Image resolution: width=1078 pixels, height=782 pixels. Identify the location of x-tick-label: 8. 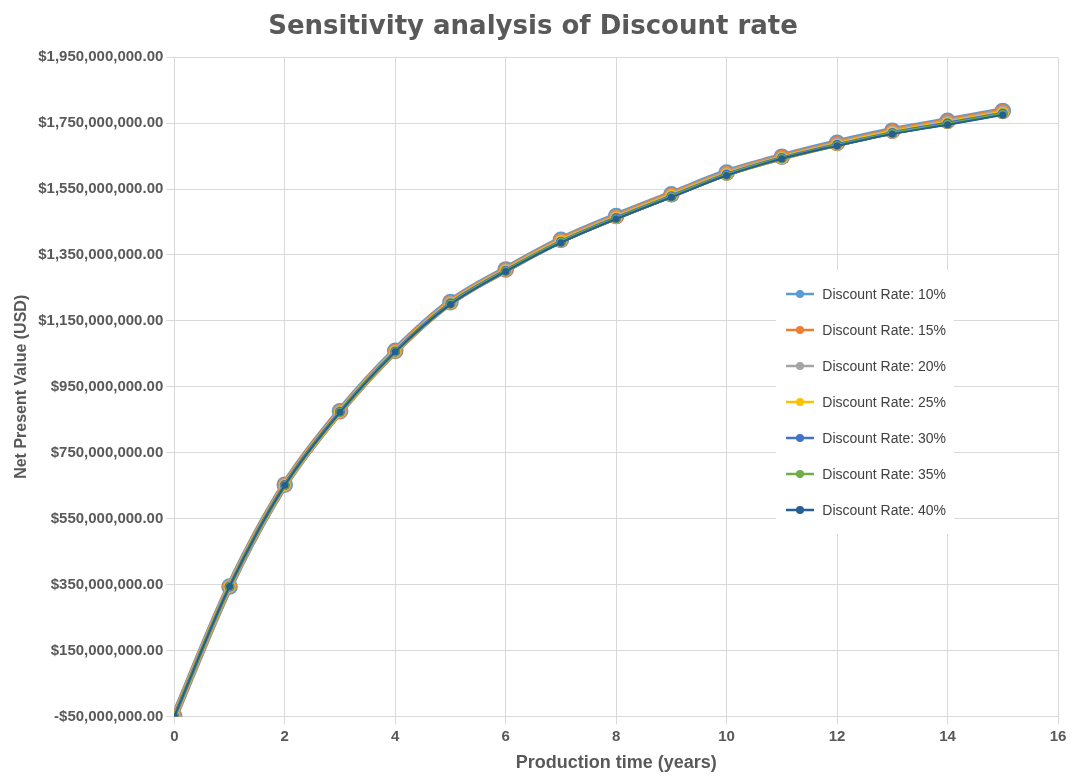
(616, 735).